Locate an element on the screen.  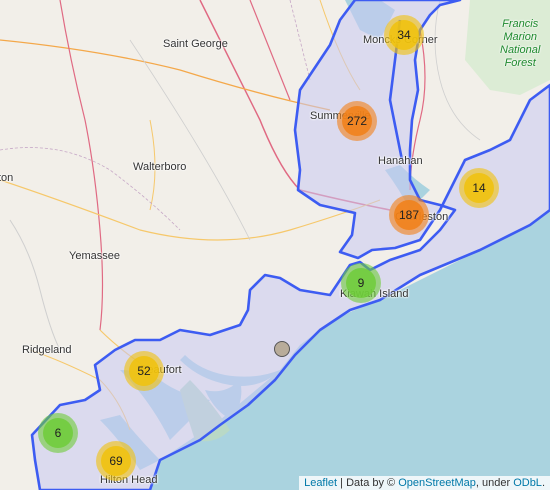
cluster-count: 9 is located at coordinates (361, 283).